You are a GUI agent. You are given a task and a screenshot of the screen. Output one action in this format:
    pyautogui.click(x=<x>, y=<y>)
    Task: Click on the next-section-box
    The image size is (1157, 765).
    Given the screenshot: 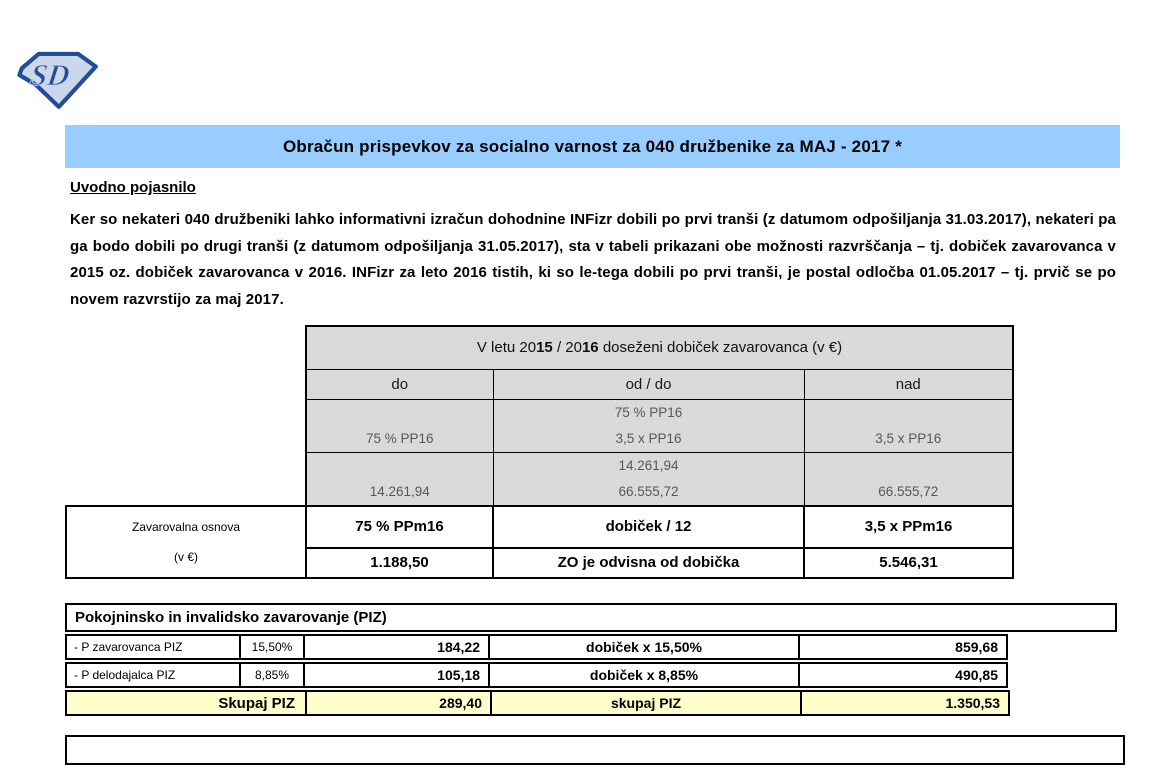 What is the action you would take?
    pyautogui.click(x=595, y=750)
    